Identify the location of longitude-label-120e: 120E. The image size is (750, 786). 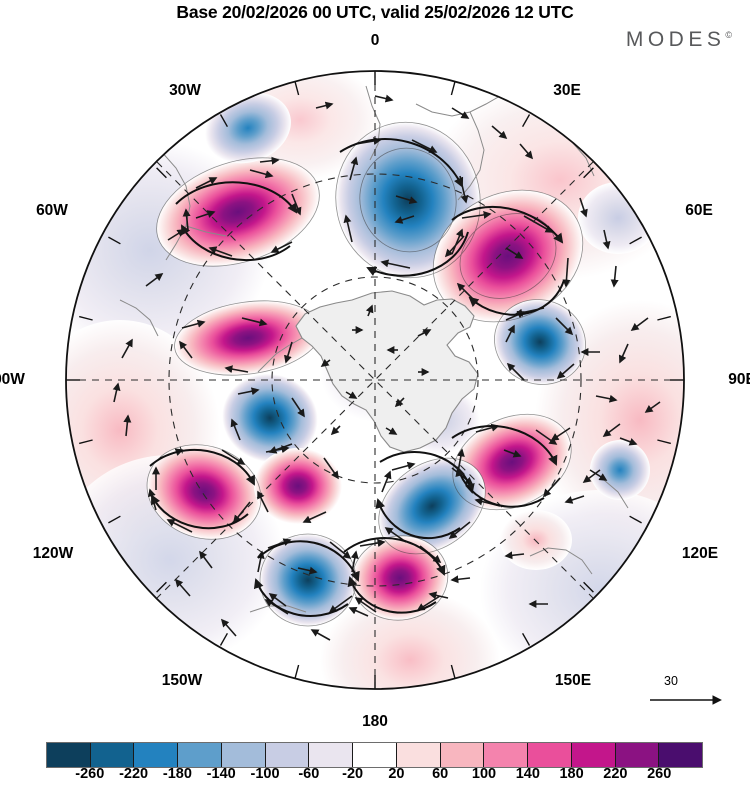
(700, 553).